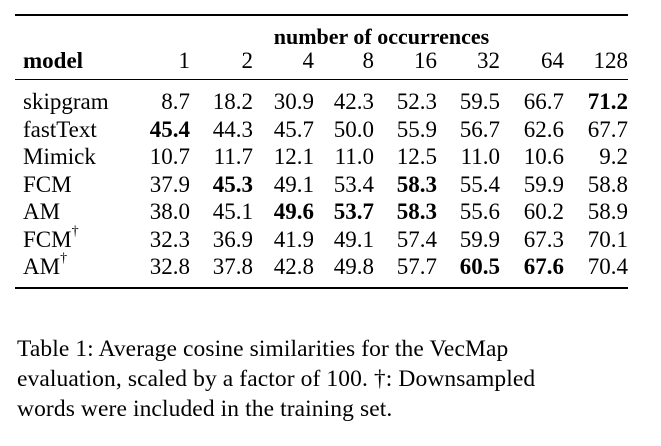  What do you see at coordinates (232, 267) in the screenshot?
I see `value-cell: 37.8` at bounding box center [232, 267].